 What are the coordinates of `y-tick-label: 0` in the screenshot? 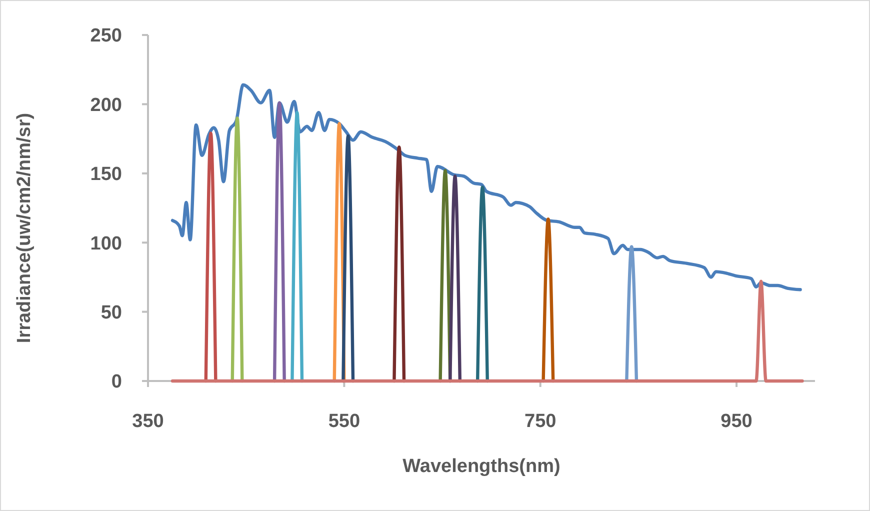 It's located at (116, 382).